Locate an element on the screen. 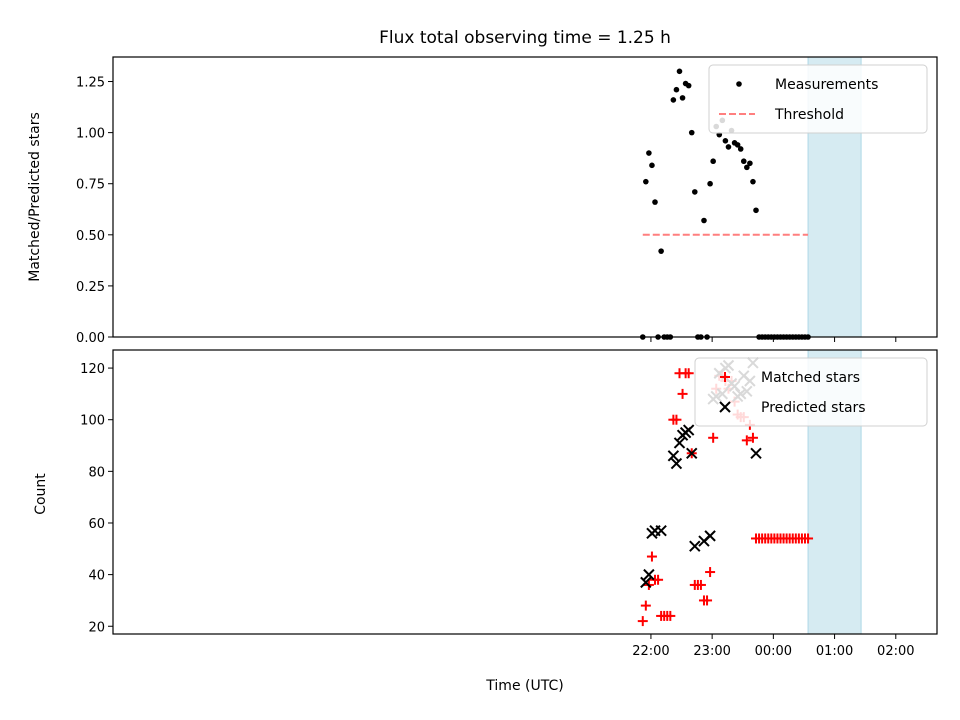  bottom-legend-matched-stars-swatch is located at coordinates (725, 377).